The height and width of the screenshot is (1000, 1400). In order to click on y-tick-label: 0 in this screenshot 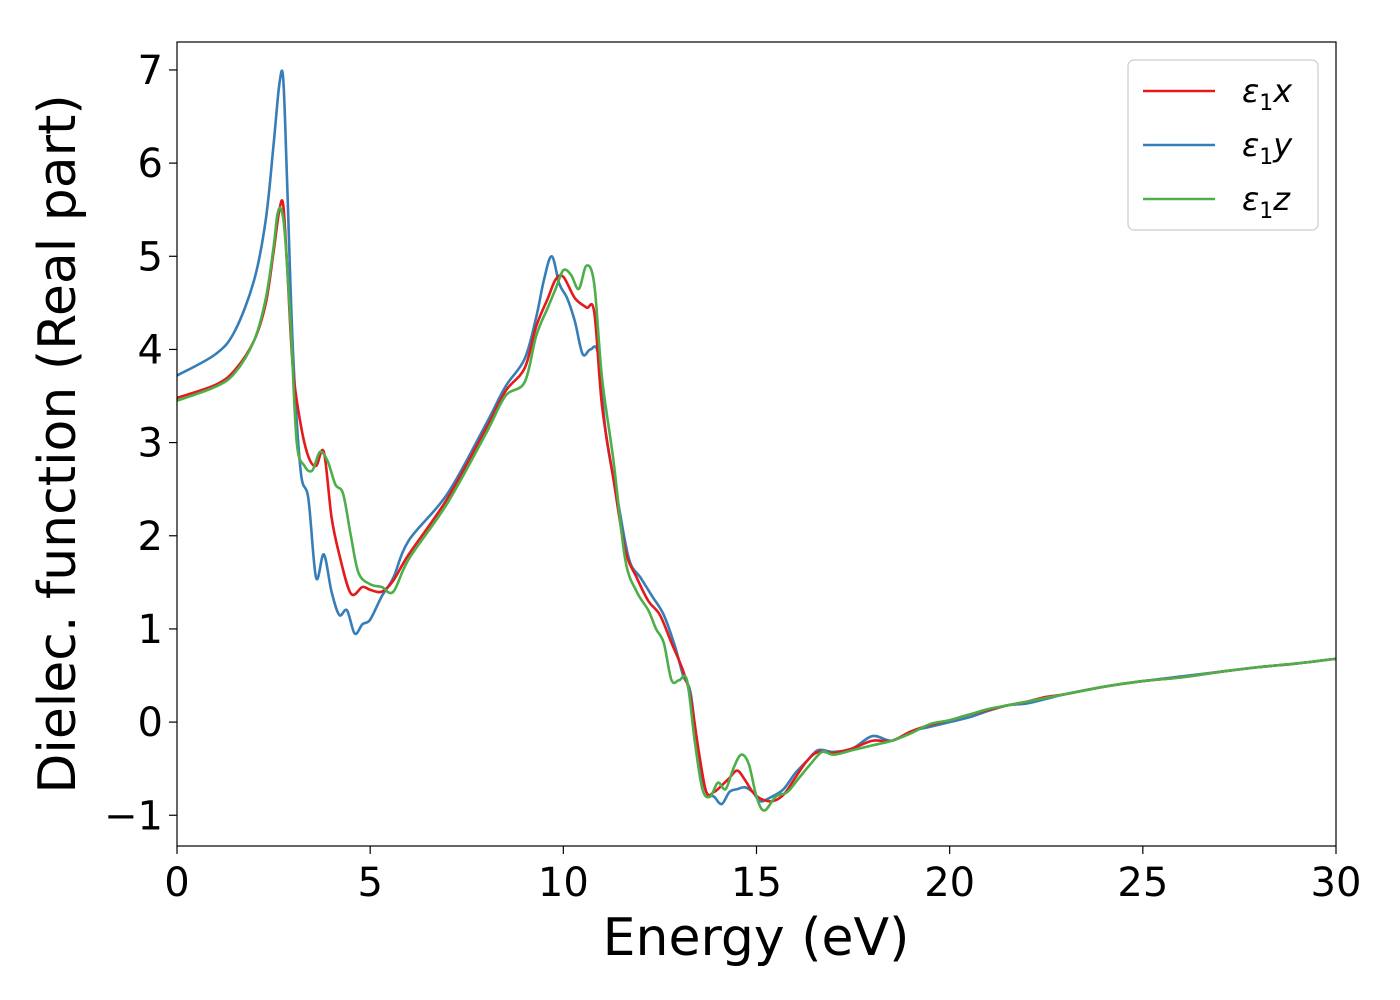, I will do `click(150, 723)`.